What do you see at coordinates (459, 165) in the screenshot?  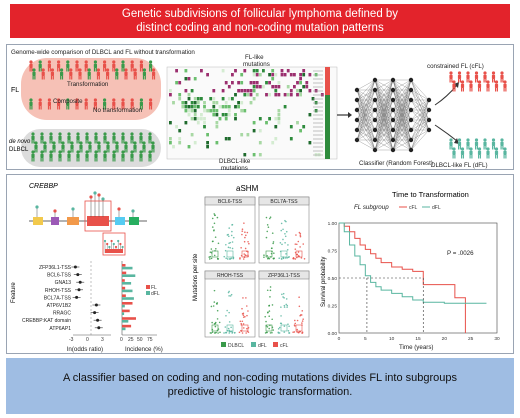 I see `dfl-label: DLBCL-like FL (dFL)` at bounding box center [459, 165].